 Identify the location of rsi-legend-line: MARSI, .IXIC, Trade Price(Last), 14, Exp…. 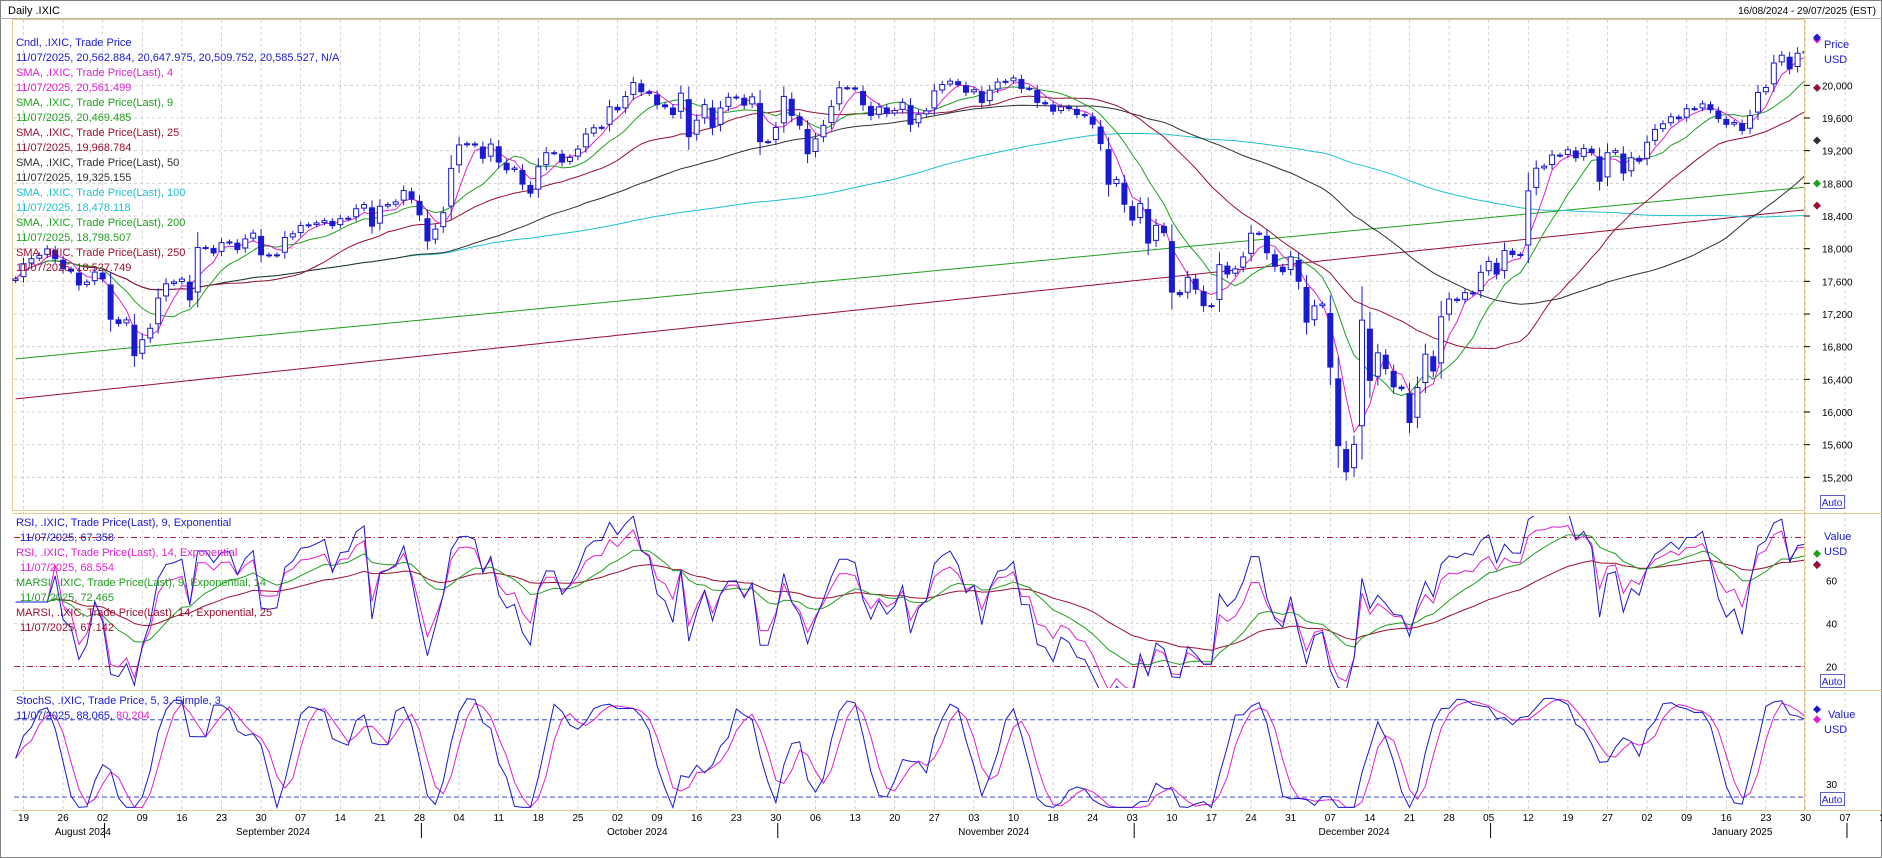
(144, 613).